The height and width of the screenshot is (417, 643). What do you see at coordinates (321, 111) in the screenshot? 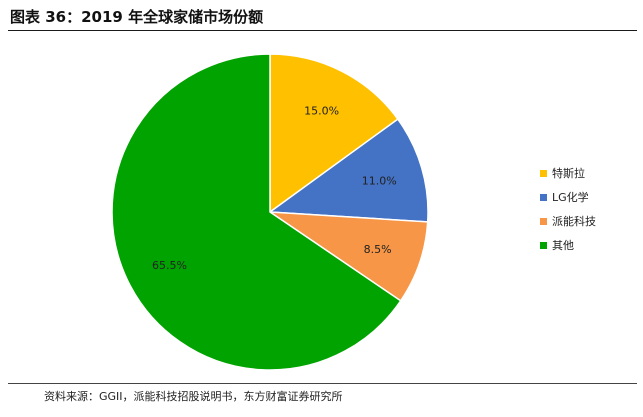
I see `pie-data-label-0: 15.0%` at bounding box center [321, 111].